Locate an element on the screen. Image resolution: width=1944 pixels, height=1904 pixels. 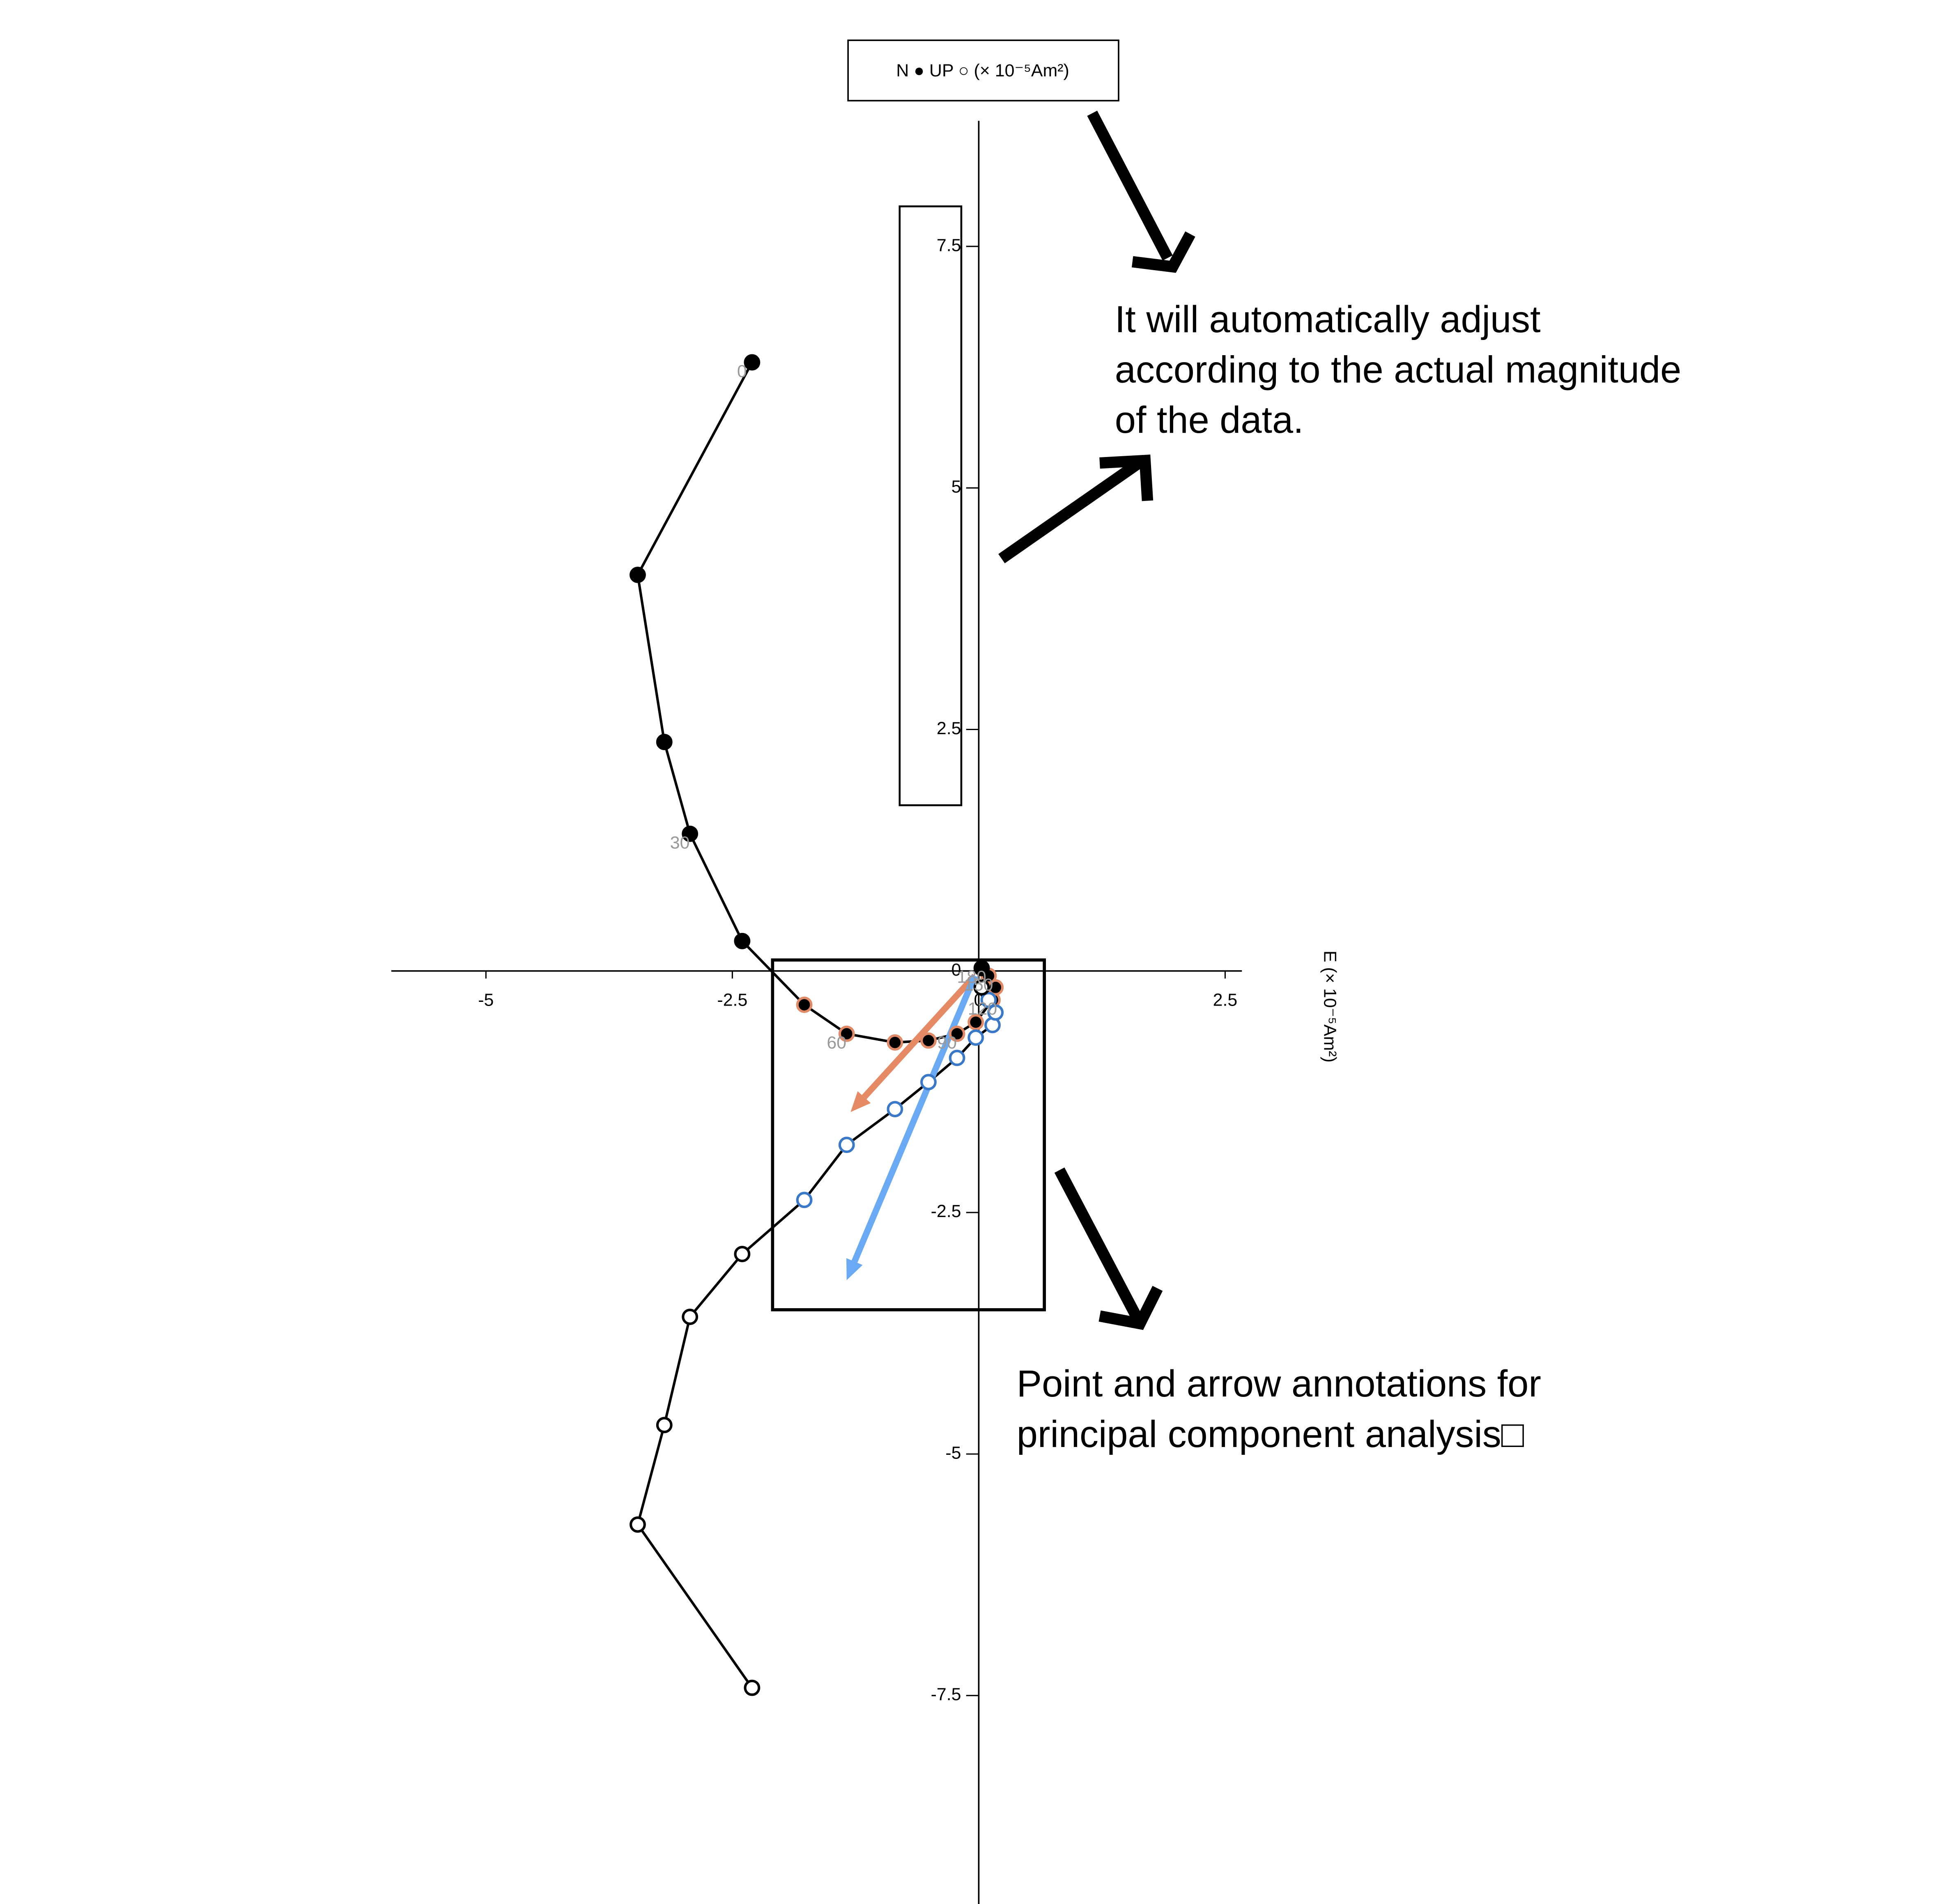
axis-label: E (× 10⁻⁵Am²) is located at coordinates (1330, 1007).